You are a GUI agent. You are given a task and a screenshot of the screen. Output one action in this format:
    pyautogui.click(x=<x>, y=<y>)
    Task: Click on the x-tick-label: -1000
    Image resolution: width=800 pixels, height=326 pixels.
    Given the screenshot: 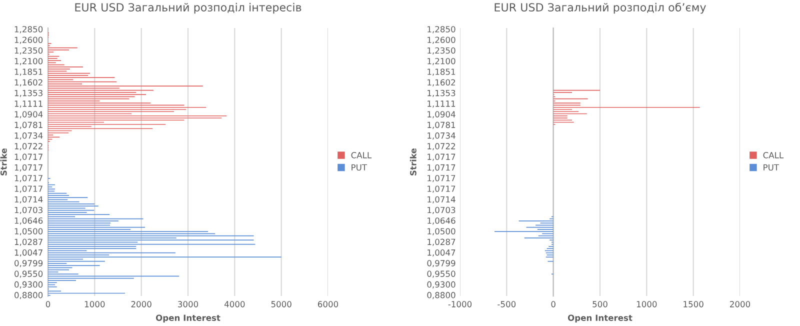 What is the action you would take?
    pyautogui.click(x=460, y=304)
    